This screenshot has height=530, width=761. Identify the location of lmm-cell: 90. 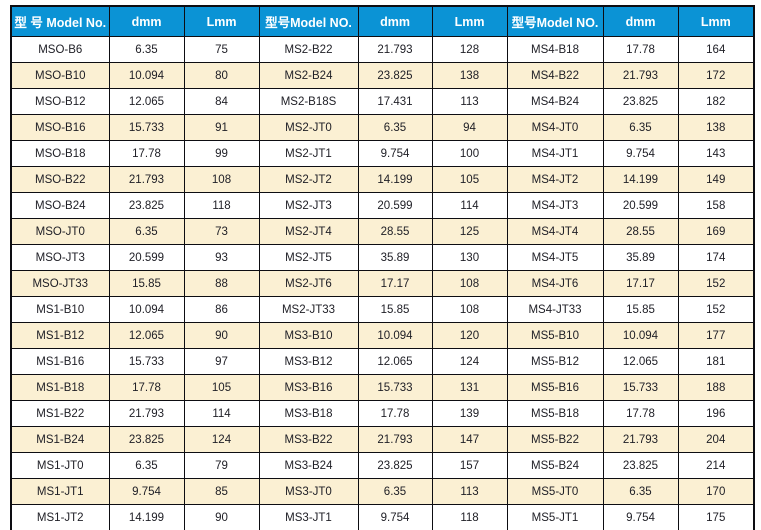
(221, 335).